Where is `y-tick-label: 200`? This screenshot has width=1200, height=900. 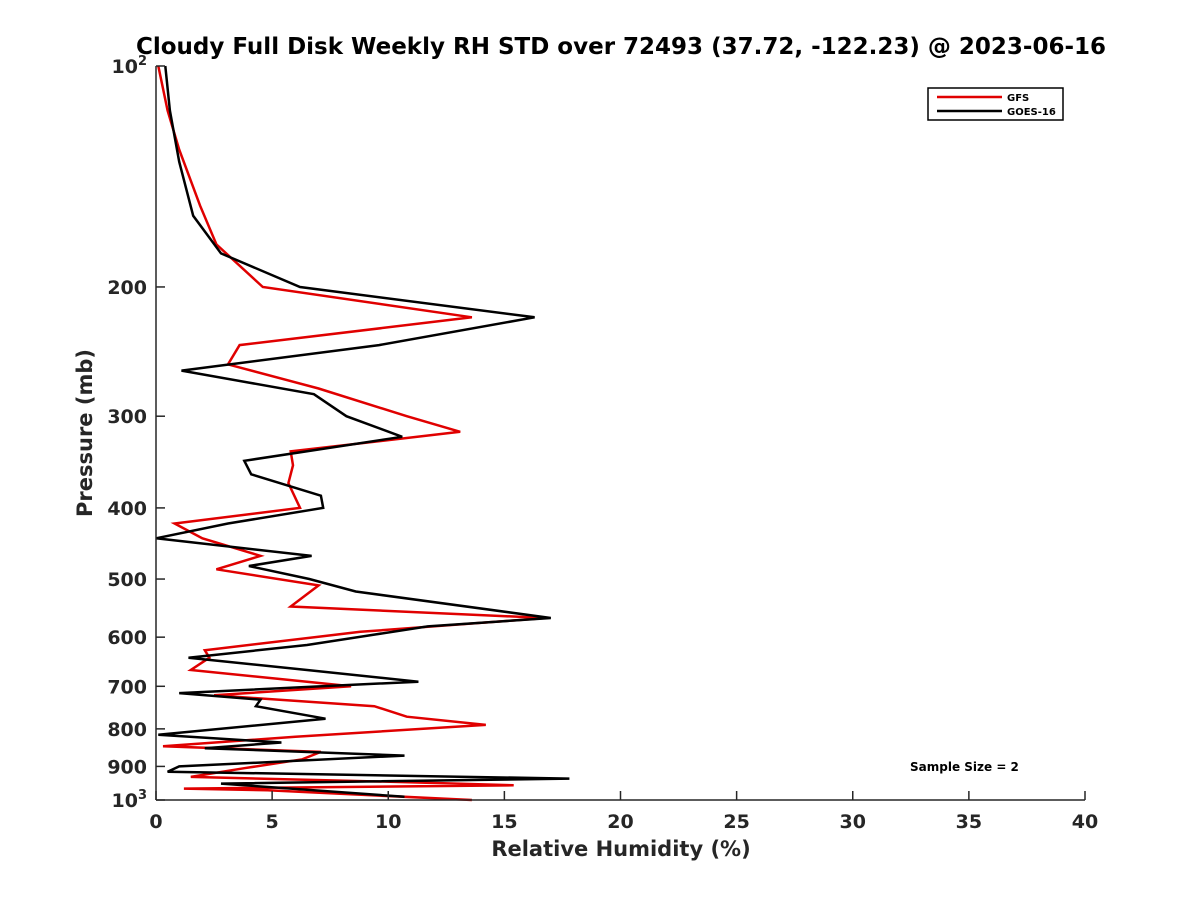
y-tick-label: 200 is located at coordinates (127, 288).